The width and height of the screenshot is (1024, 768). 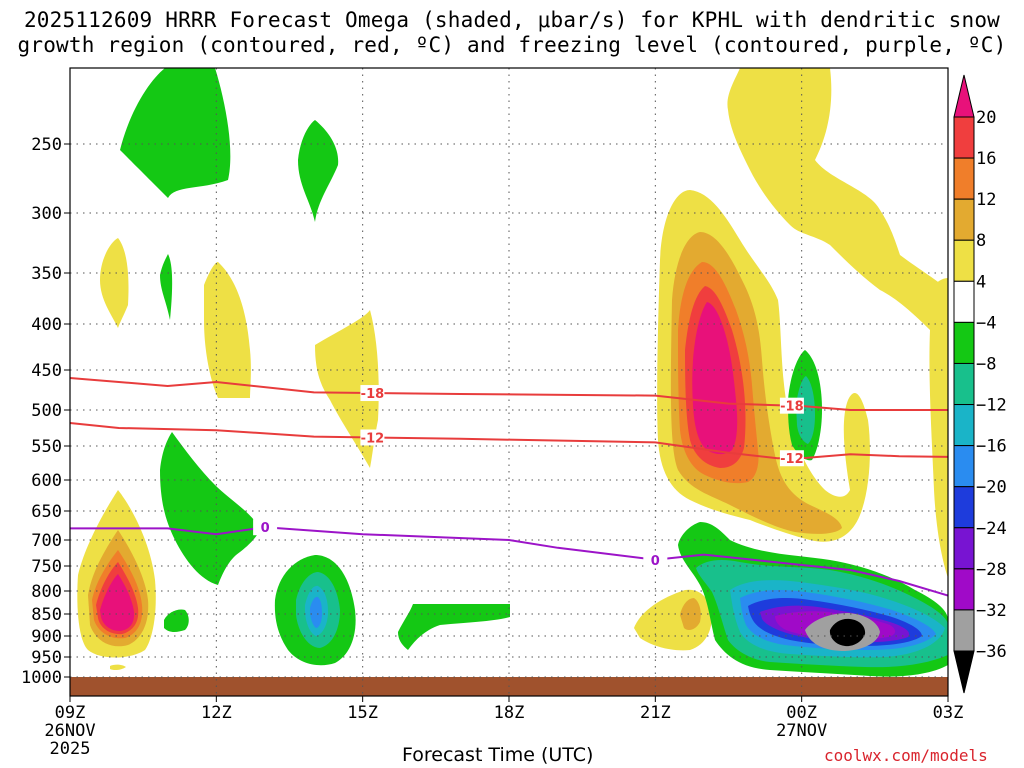 I want to click on x-tick-date: 26NOV, so click(x=69, y=731).